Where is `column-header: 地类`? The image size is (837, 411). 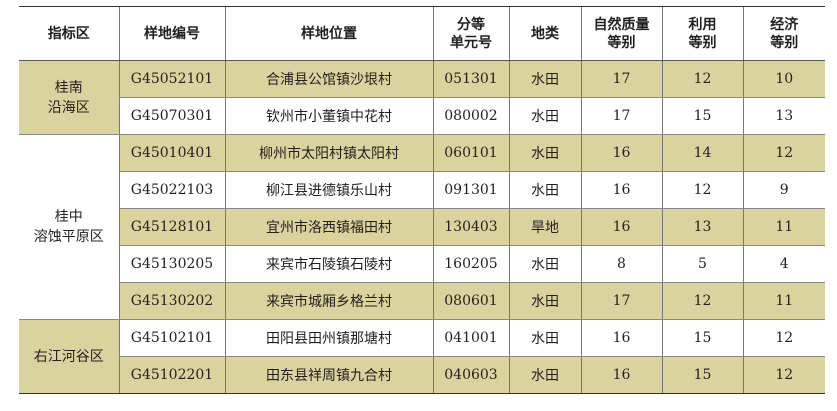 column-header: 地类 is located at coordinates (544, 33).